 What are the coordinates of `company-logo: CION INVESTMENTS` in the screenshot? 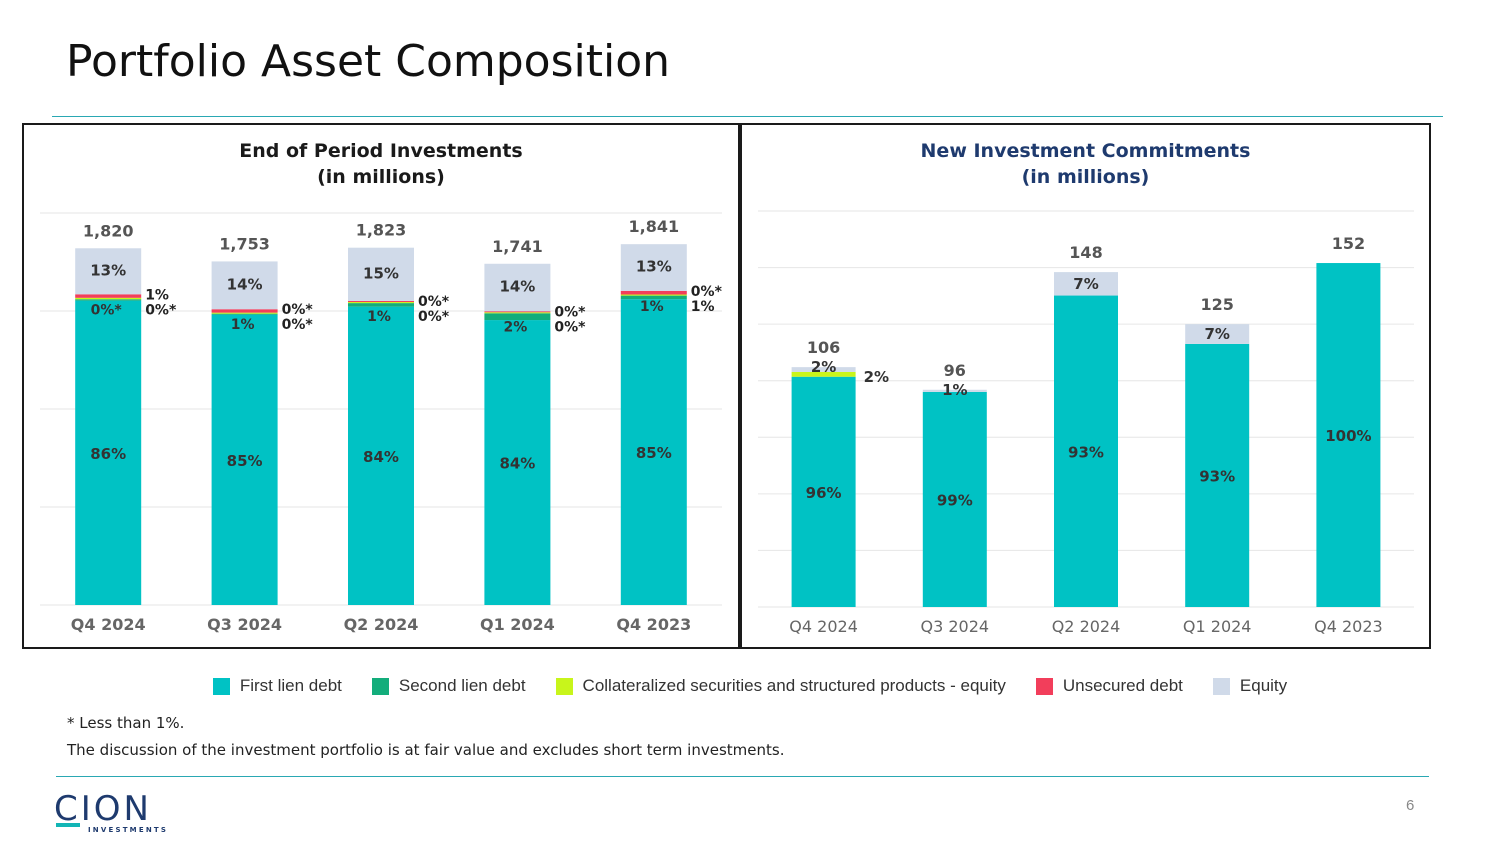 It's located at (111, 813).